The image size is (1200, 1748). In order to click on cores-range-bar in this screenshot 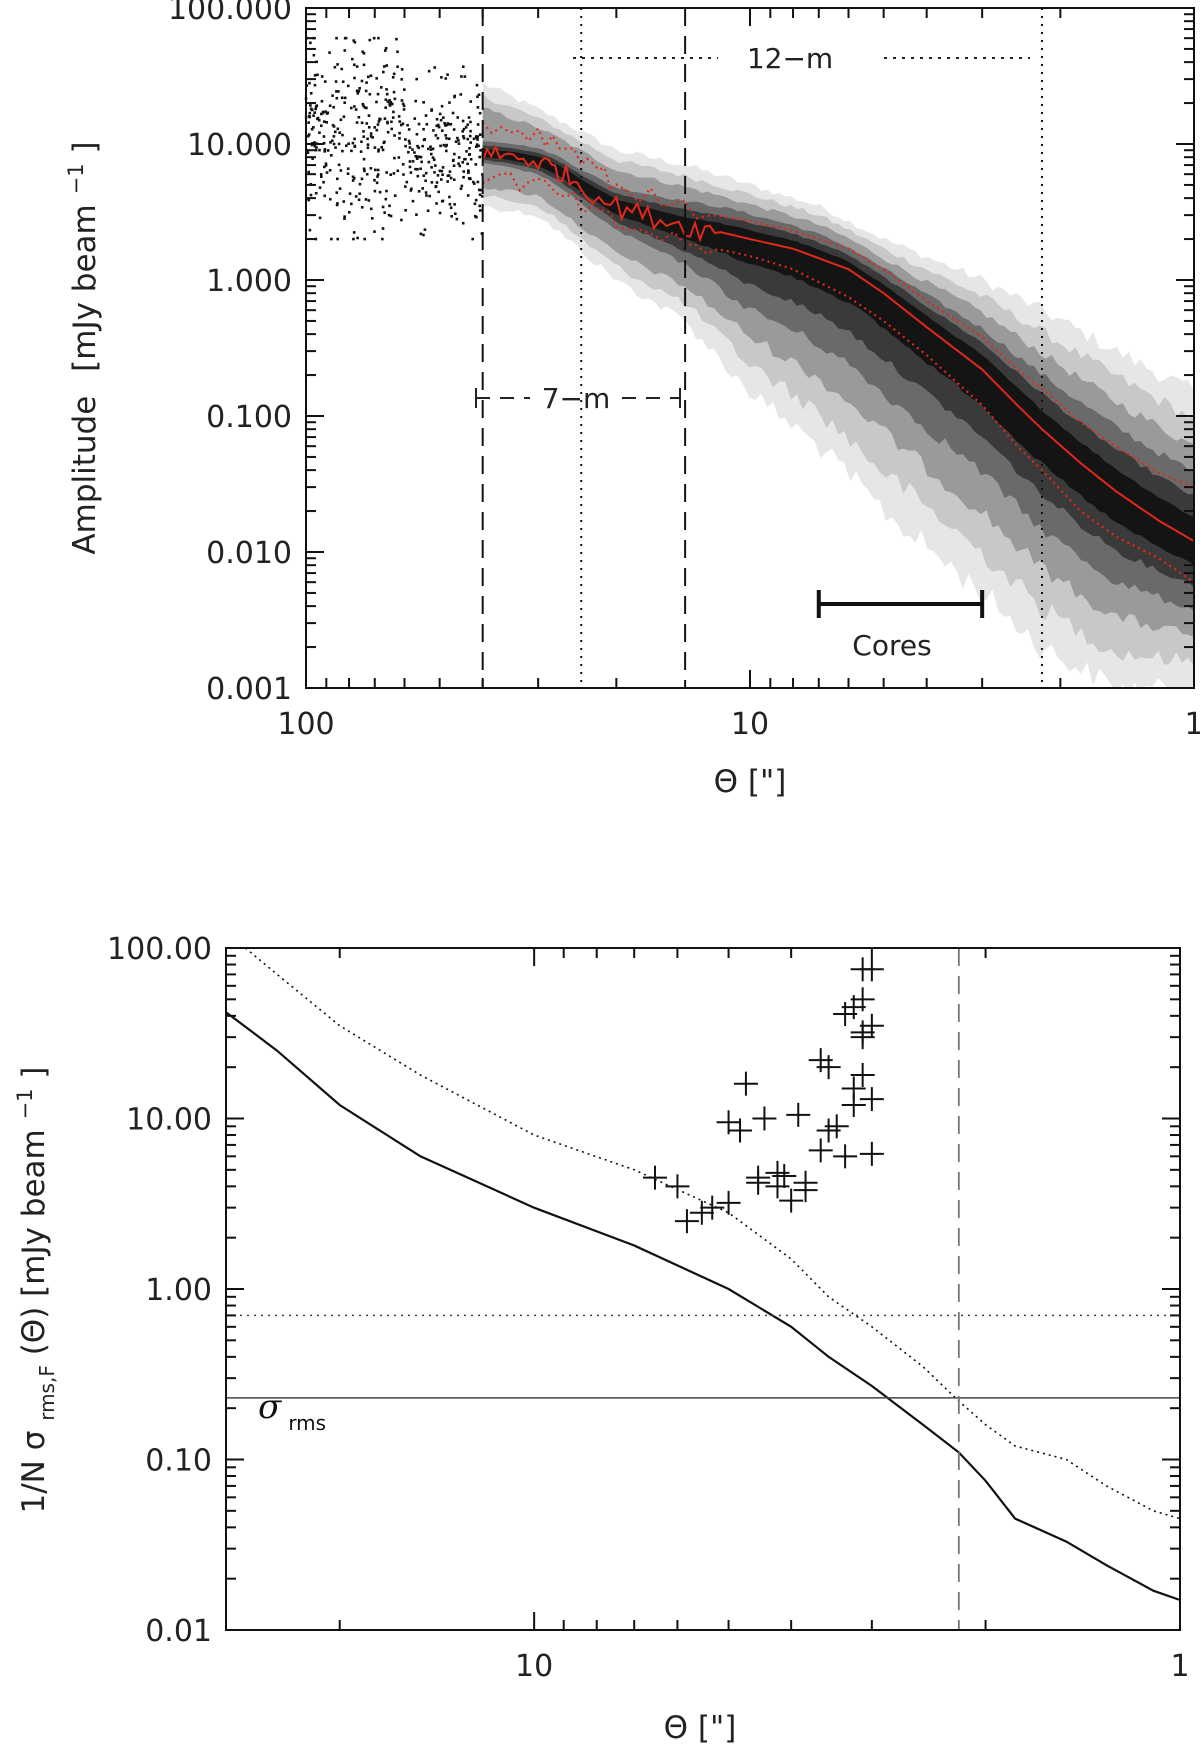, I will do `click(900, 604)`.